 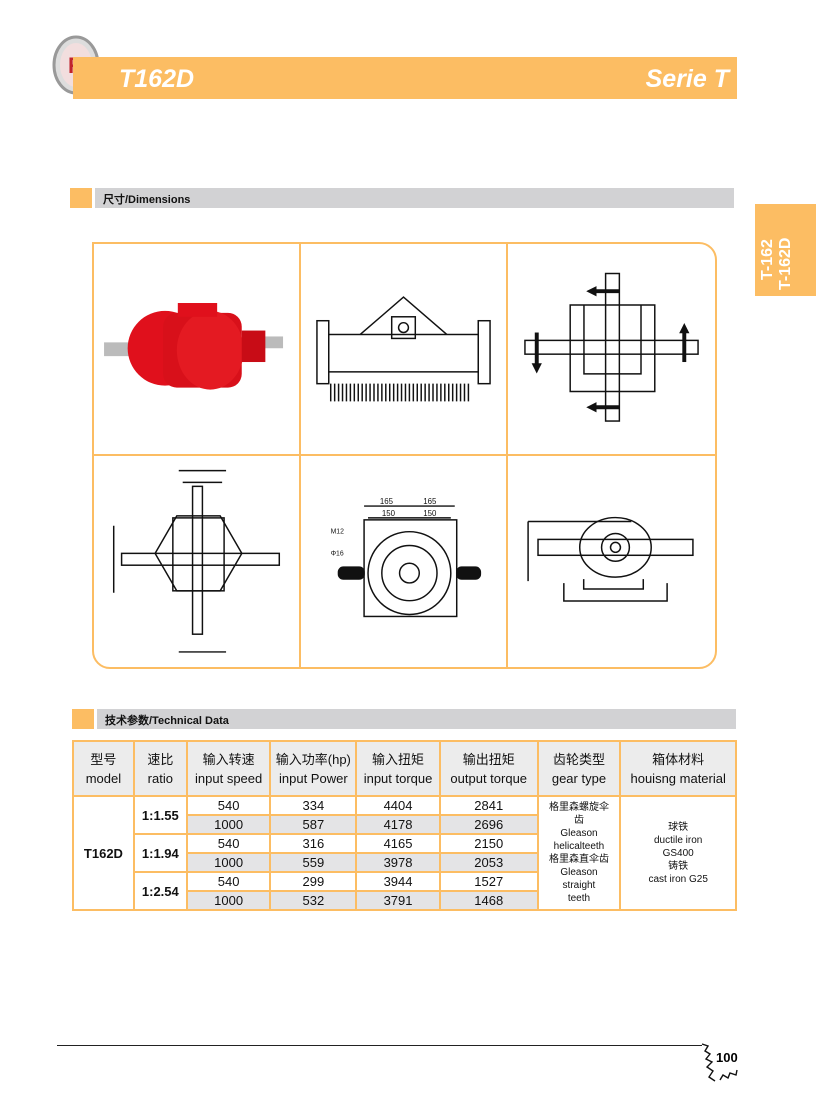 I want to click on side-tab-label: T-162, so click(x=767, y=259).